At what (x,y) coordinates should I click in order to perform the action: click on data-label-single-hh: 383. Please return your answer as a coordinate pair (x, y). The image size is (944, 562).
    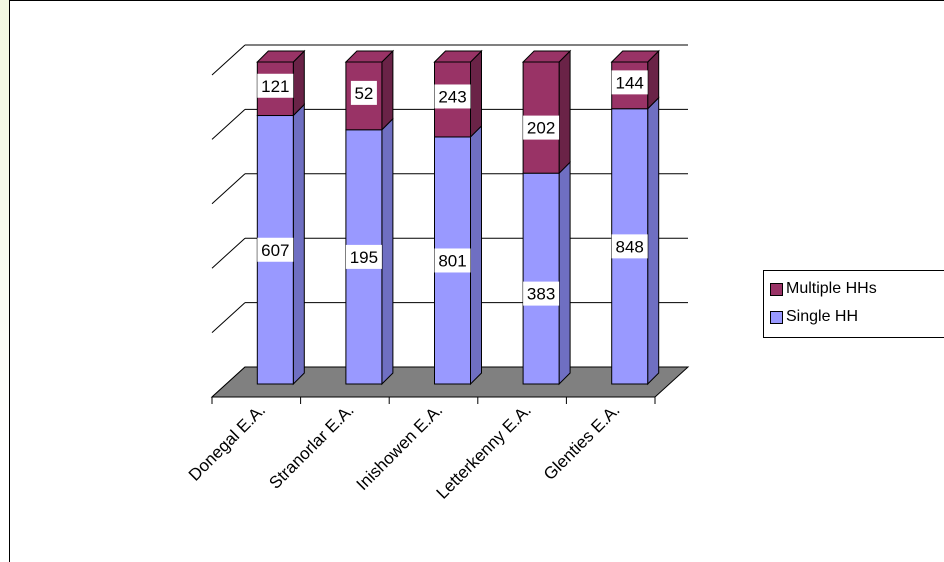
    Looking at the image, I should click on (541, 294).